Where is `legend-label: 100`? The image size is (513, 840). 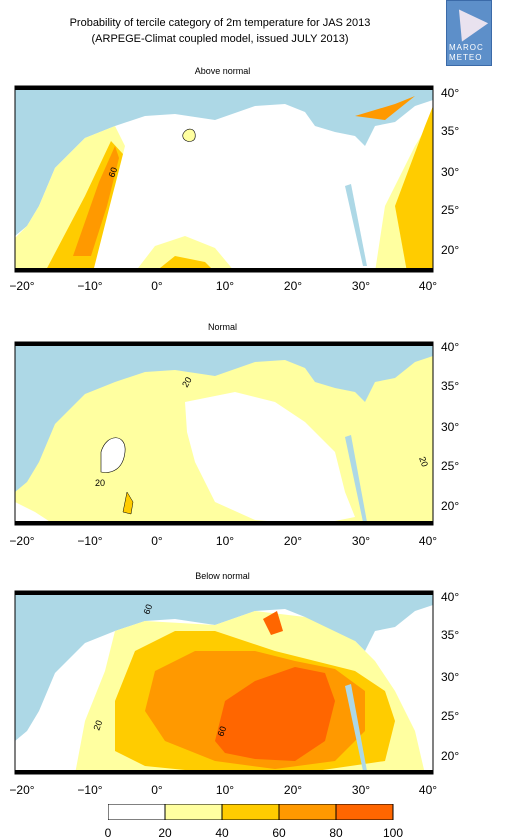 legend-label: 100 is located at coordinates (393, 833).